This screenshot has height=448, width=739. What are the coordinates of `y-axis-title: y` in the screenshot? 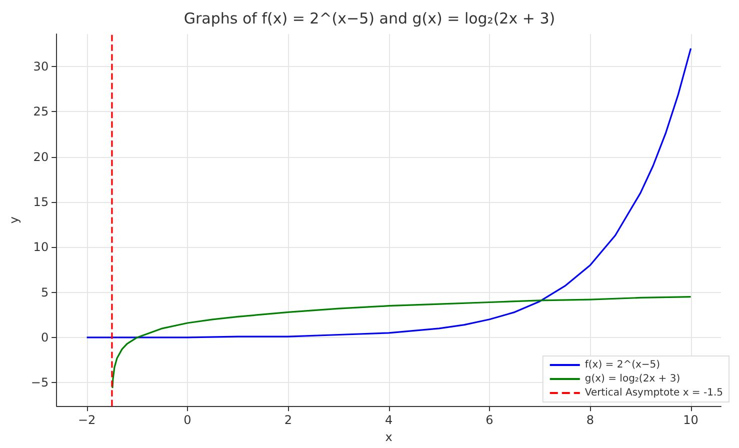 It's located at (14, 220).